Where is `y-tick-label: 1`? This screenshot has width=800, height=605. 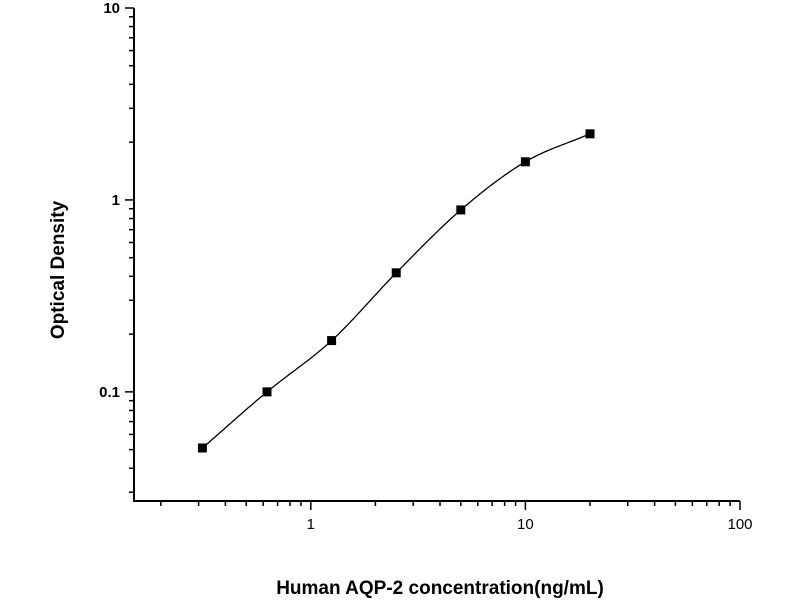 y-tick-label: 1 is located at coordinates (116, 200).